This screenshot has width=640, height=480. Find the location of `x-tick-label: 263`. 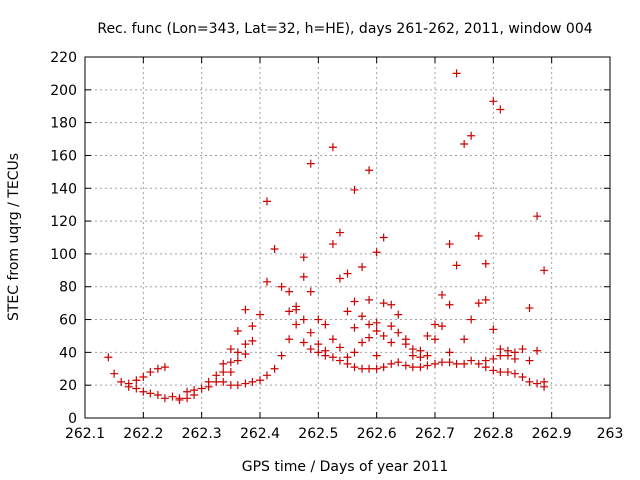

x-tick-label: 263 is located at coordinates (610, 434).